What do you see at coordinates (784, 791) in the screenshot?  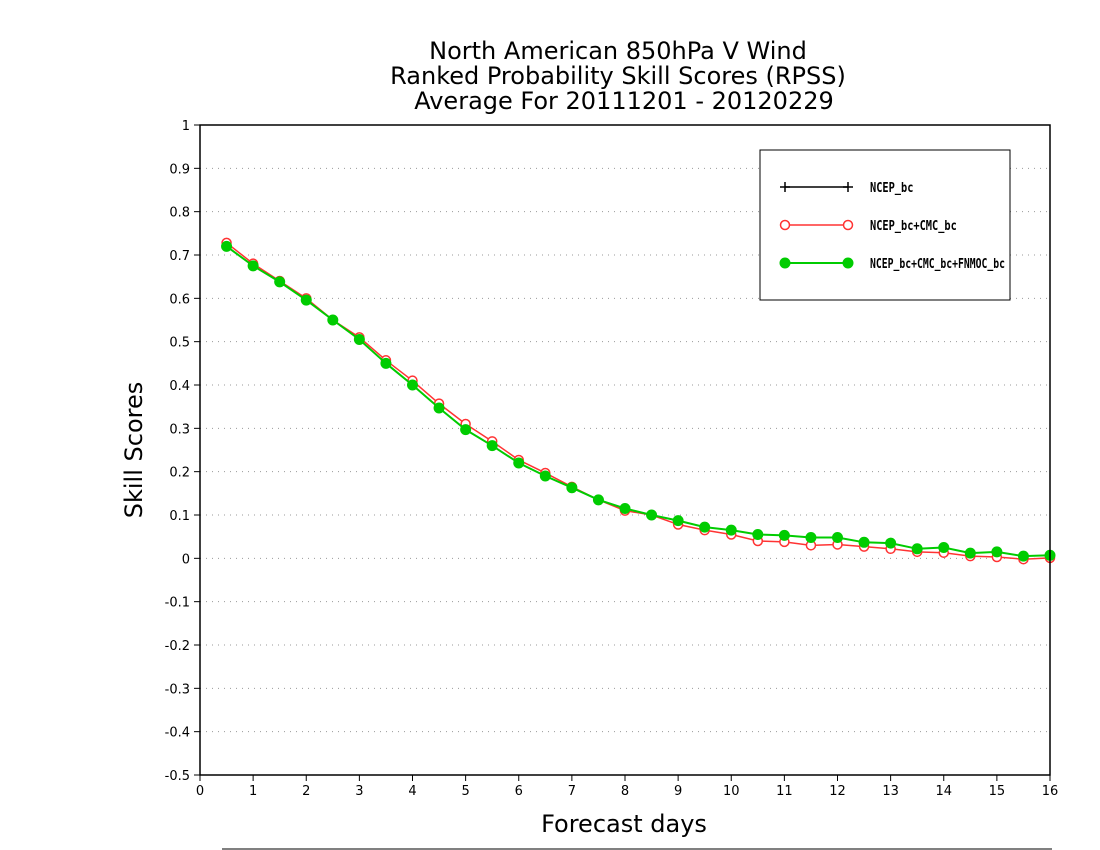 I see `x-tick-label: 11` at bounding box center [784, 791].